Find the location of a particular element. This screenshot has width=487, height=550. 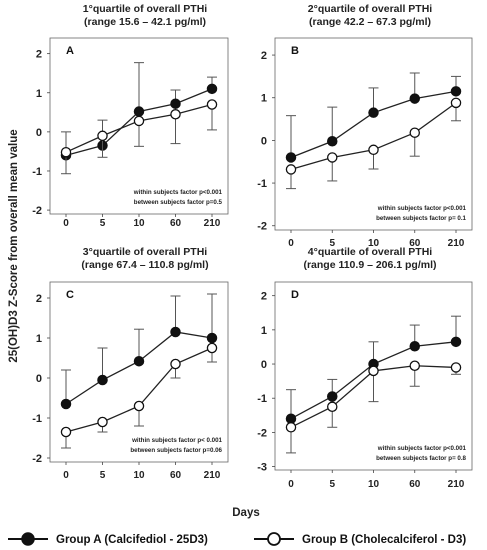

y-axis-label: 25(OH)D3 Z-Score from overall mean value is located at coordinates (14, 245).